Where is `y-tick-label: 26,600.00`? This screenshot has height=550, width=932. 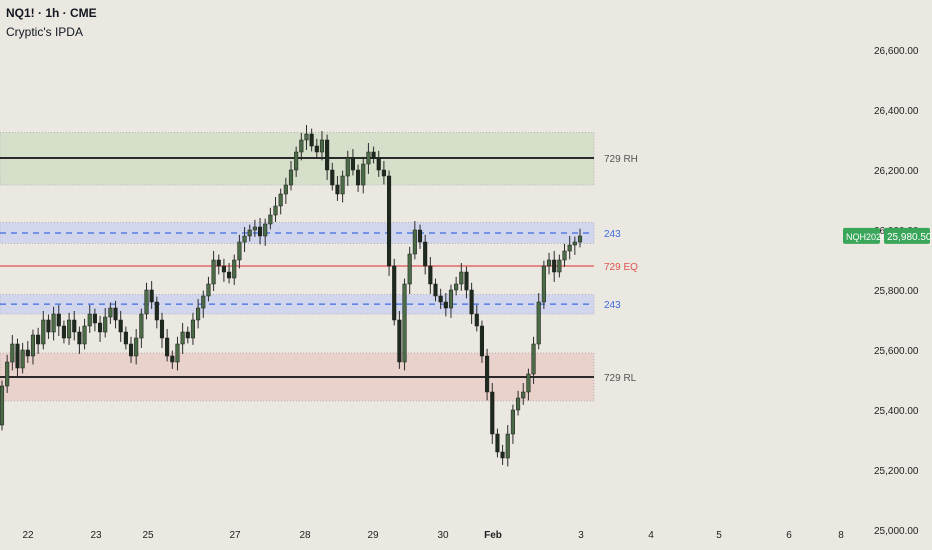 y-tick-label: 26,600.00 is located at coordinates (896, 51).